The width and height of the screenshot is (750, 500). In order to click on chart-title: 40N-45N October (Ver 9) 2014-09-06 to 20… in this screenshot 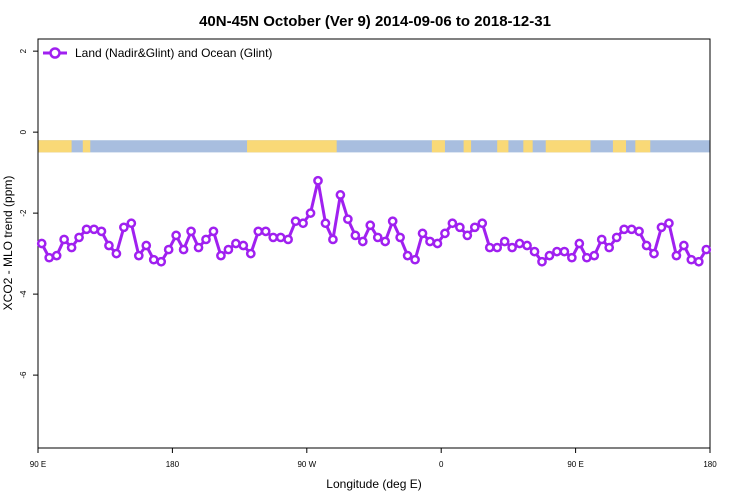, I will do `click(375, 21)`.